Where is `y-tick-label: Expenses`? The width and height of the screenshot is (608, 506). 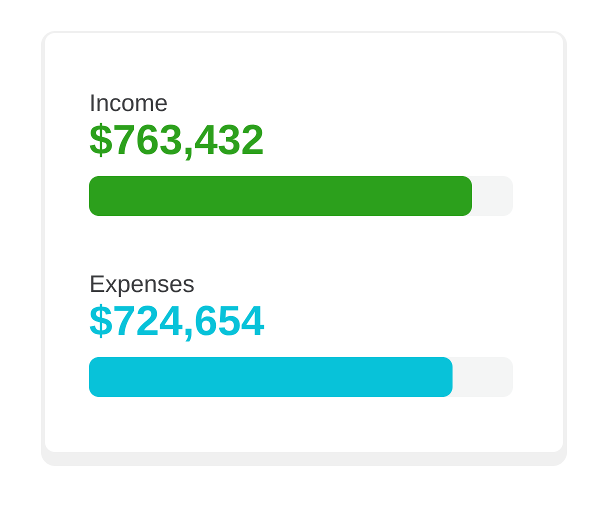 y-tick-label: Expenses is located at coordinates (142, 286).